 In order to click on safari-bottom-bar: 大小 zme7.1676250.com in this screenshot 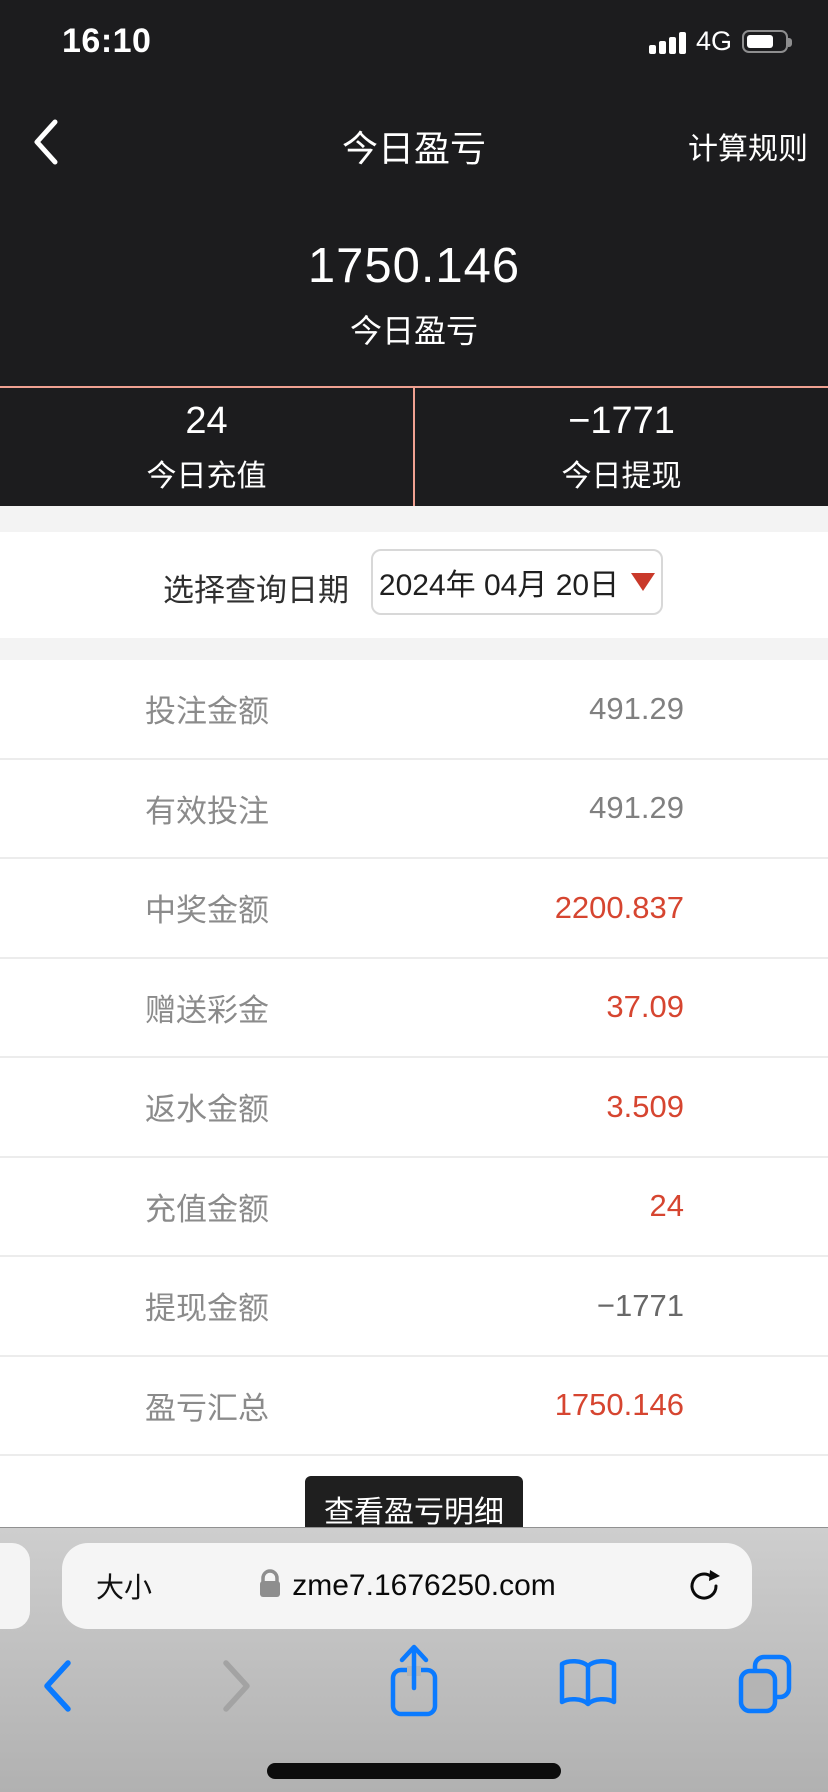, I will do `click(414, 1659)`.